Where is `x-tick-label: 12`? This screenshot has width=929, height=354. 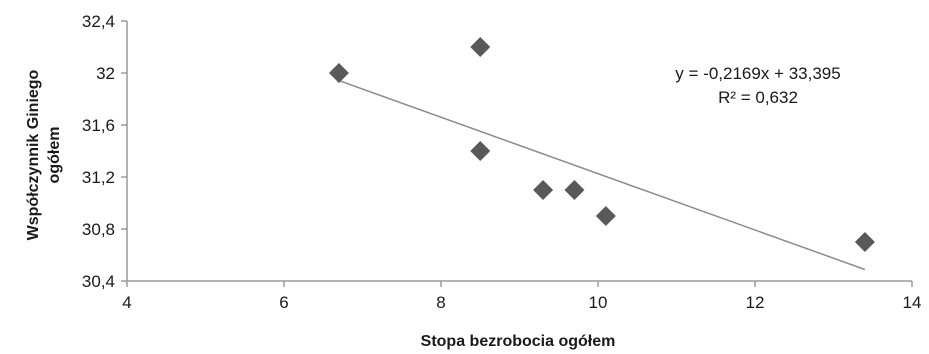
x-tick-label: 12 is located at coordinates (755, 302).